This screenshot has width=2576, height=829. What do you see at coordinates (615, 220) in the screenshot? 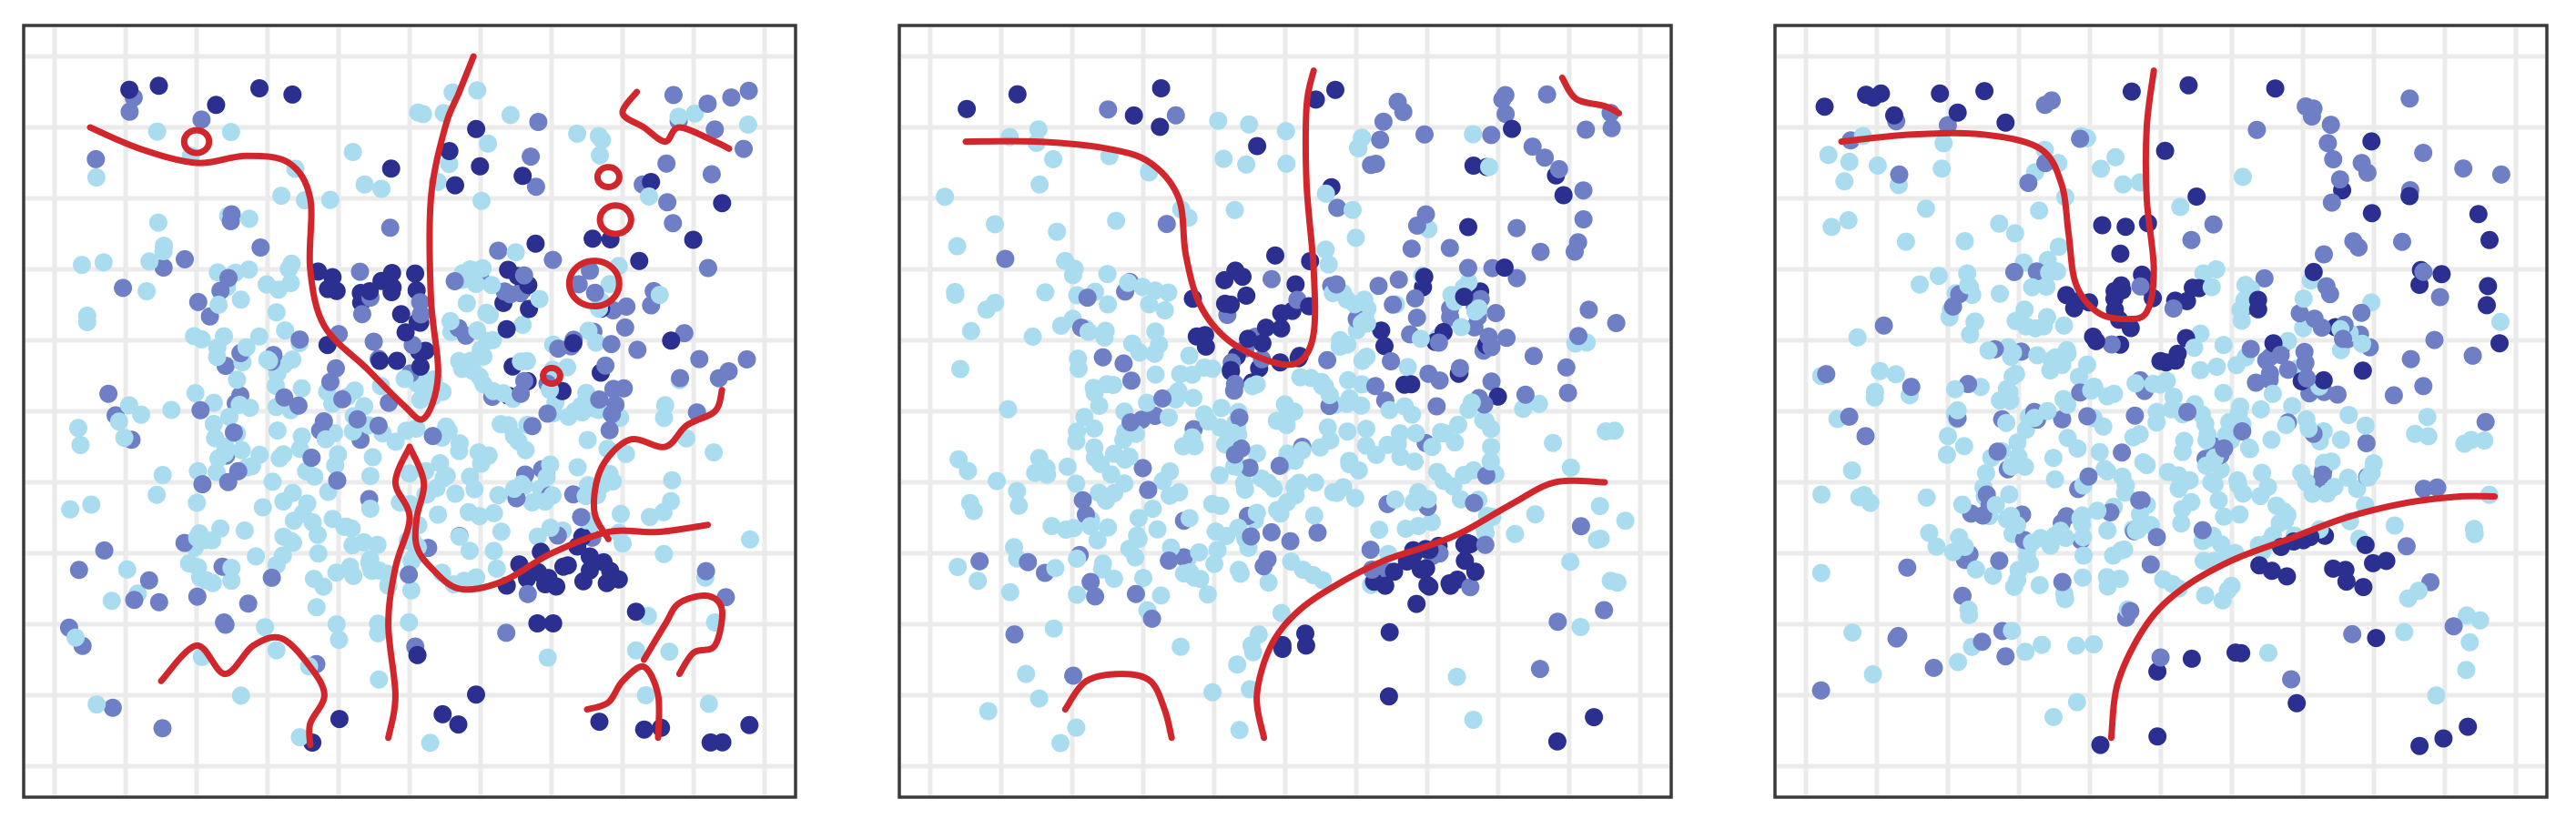
I see `decision-boundary-loop` at bounding box center [615, 220].